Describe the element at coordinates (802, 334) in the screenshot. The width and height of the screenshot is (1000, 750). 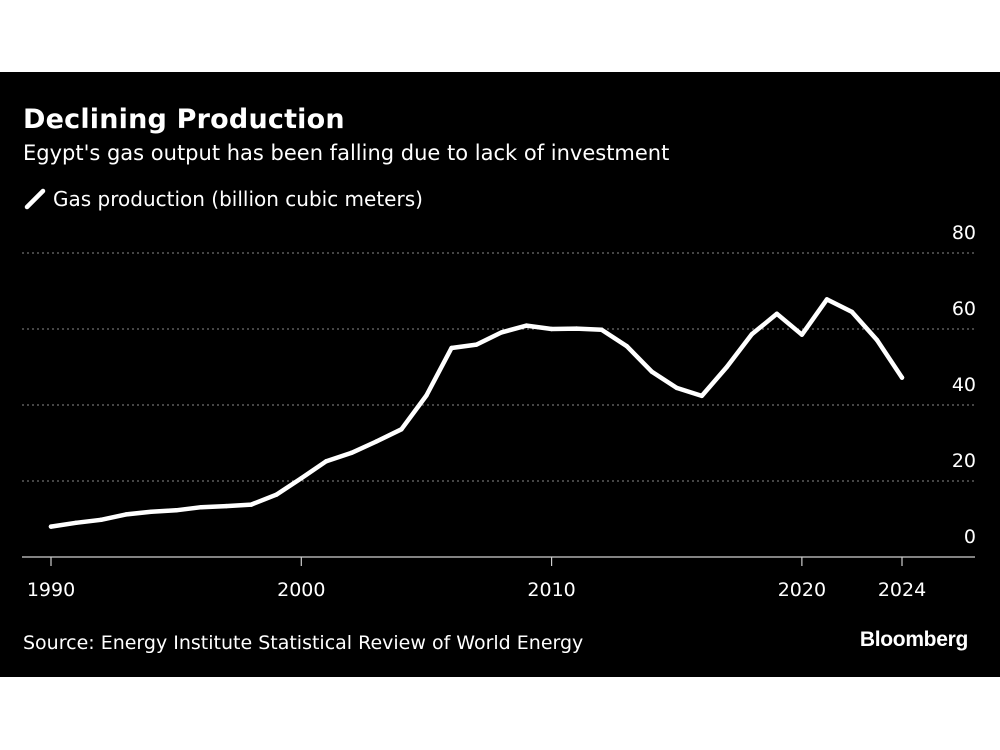
I see `data-point-2020` at that location.